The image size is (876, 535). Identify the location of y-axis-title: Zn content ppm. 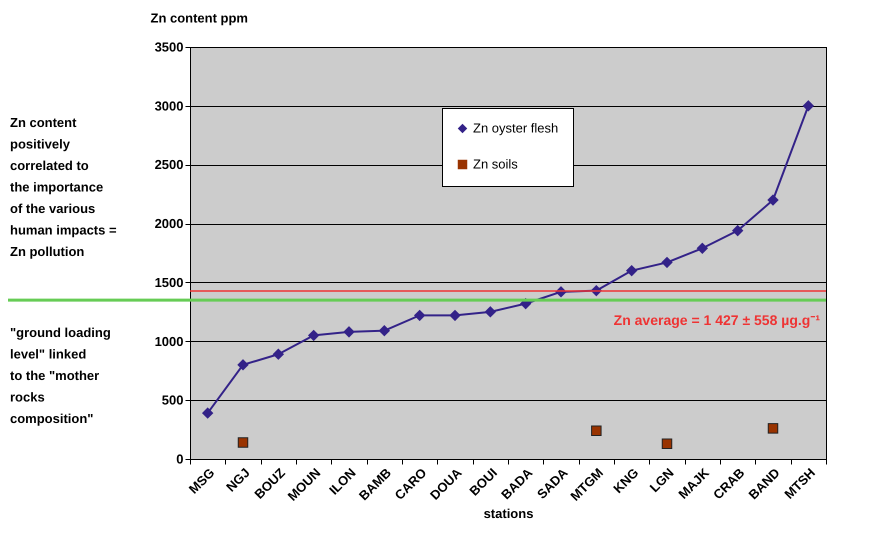
(199, 18).